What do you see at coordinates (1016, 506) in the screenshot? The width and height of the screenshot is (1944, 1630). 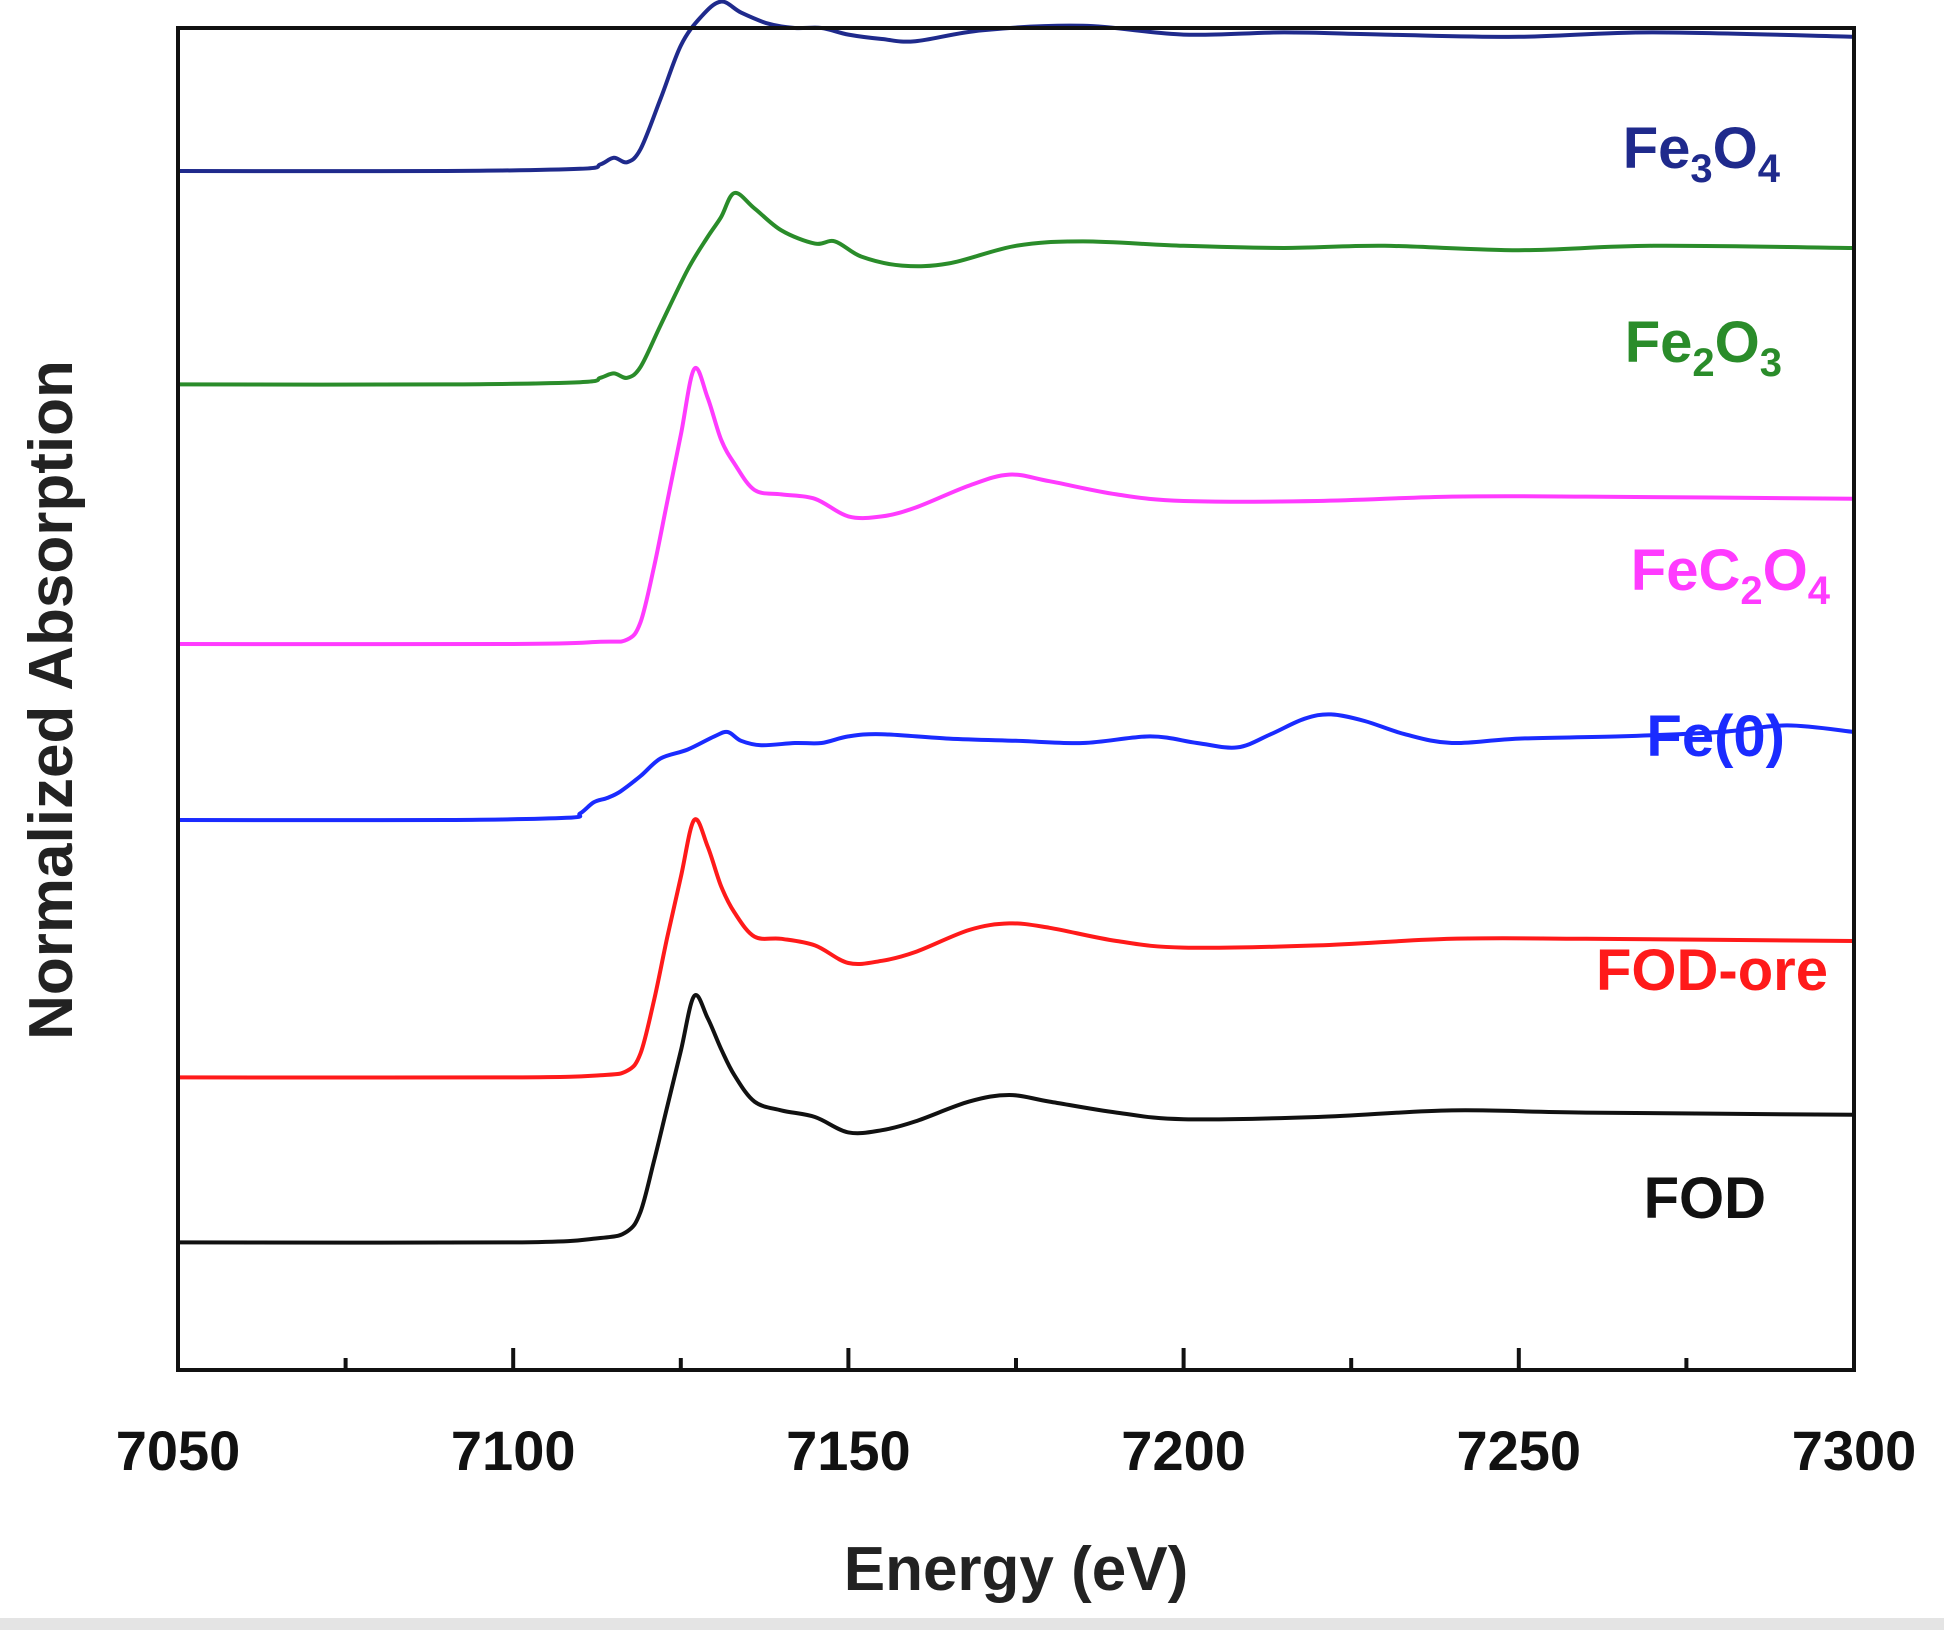 I see `series-line-fec2o4` at bounding box center [1016, 506].